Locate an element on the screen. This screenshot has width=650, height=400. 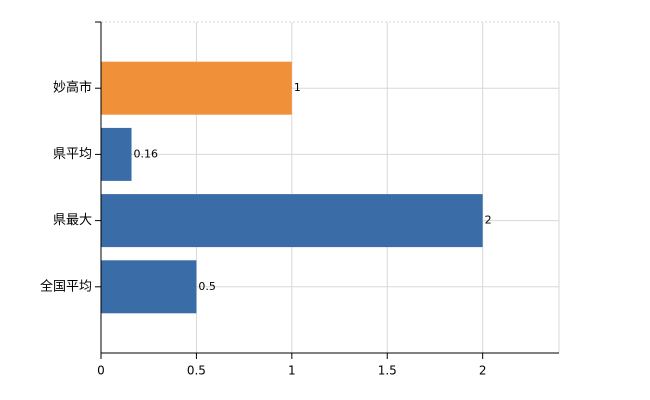
data-label: 0.5 is located at coordinates (207, 286).